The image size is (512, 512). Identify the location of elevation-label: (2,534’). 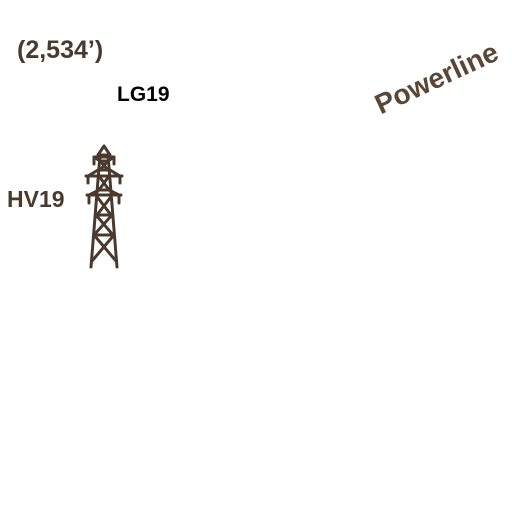
(60, 50).